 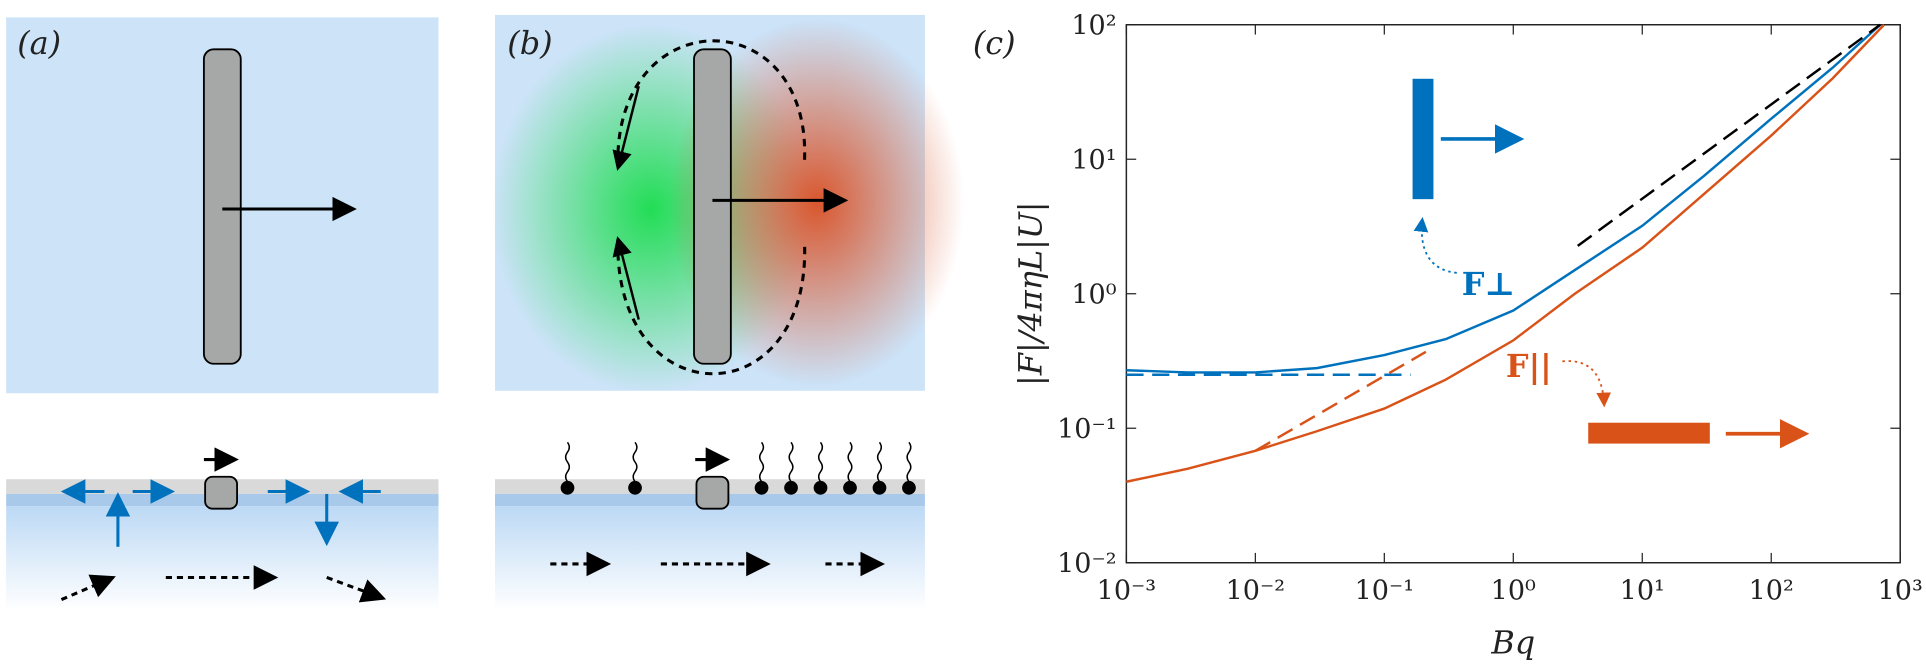 What do you see at coordinates (1384, 591) in the screenshot?
I see `x-tick-label: 10⁻¹` at bounding box center [1384, 591].